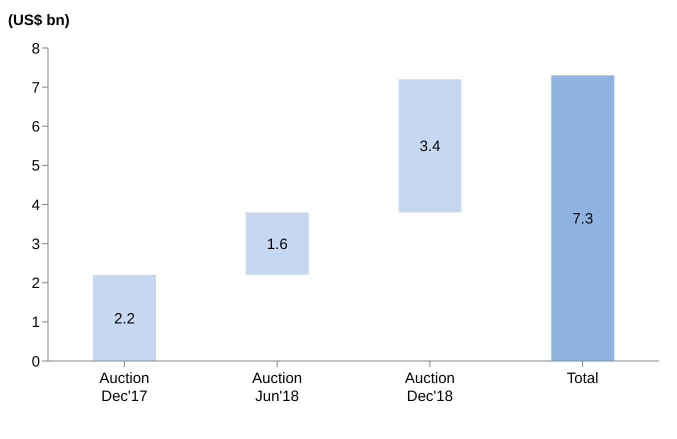 This screenshot has height=439, width=677. What do you see at coordinates (429, 387) in the screenshot?
I see `x-tick-label: Auction Dec'18` at bounding box center [429, 387].